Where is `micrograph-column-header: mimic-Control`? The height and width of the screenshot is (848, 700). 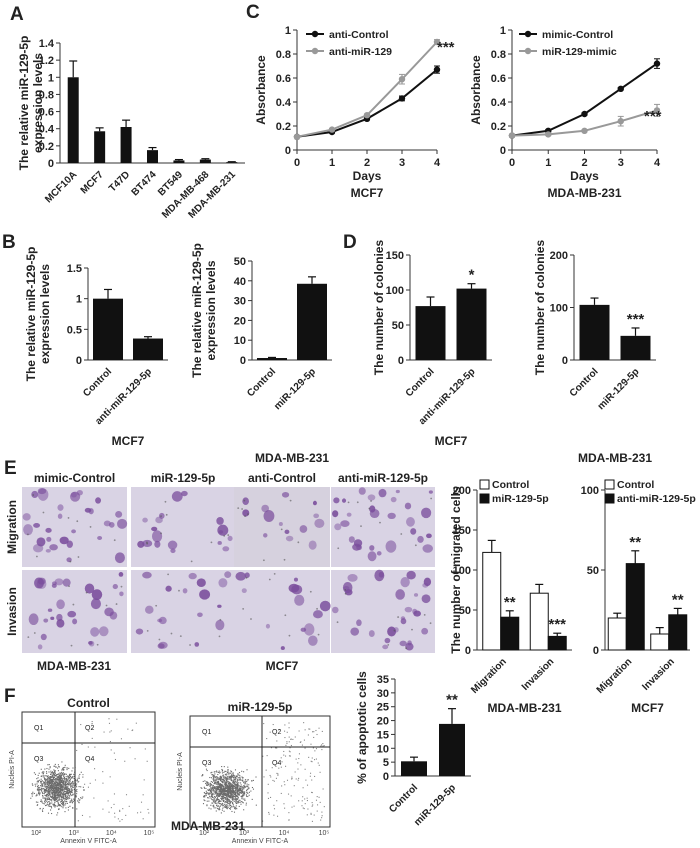
micrograph-column-header: mimic-Control is located at coordinates (74, 478).